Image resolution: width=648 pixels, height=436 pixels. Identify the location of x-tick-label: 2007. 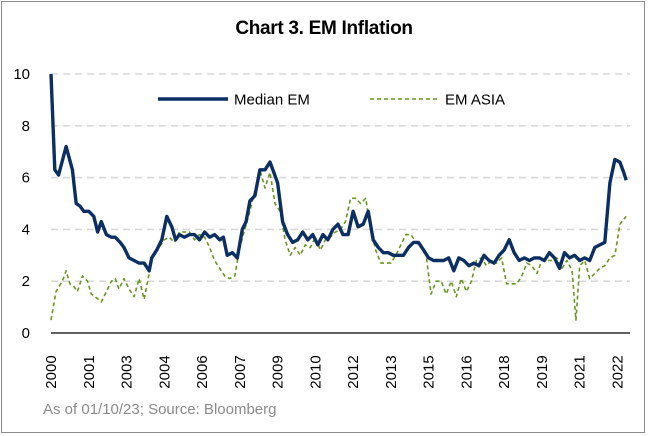
(240, 371).